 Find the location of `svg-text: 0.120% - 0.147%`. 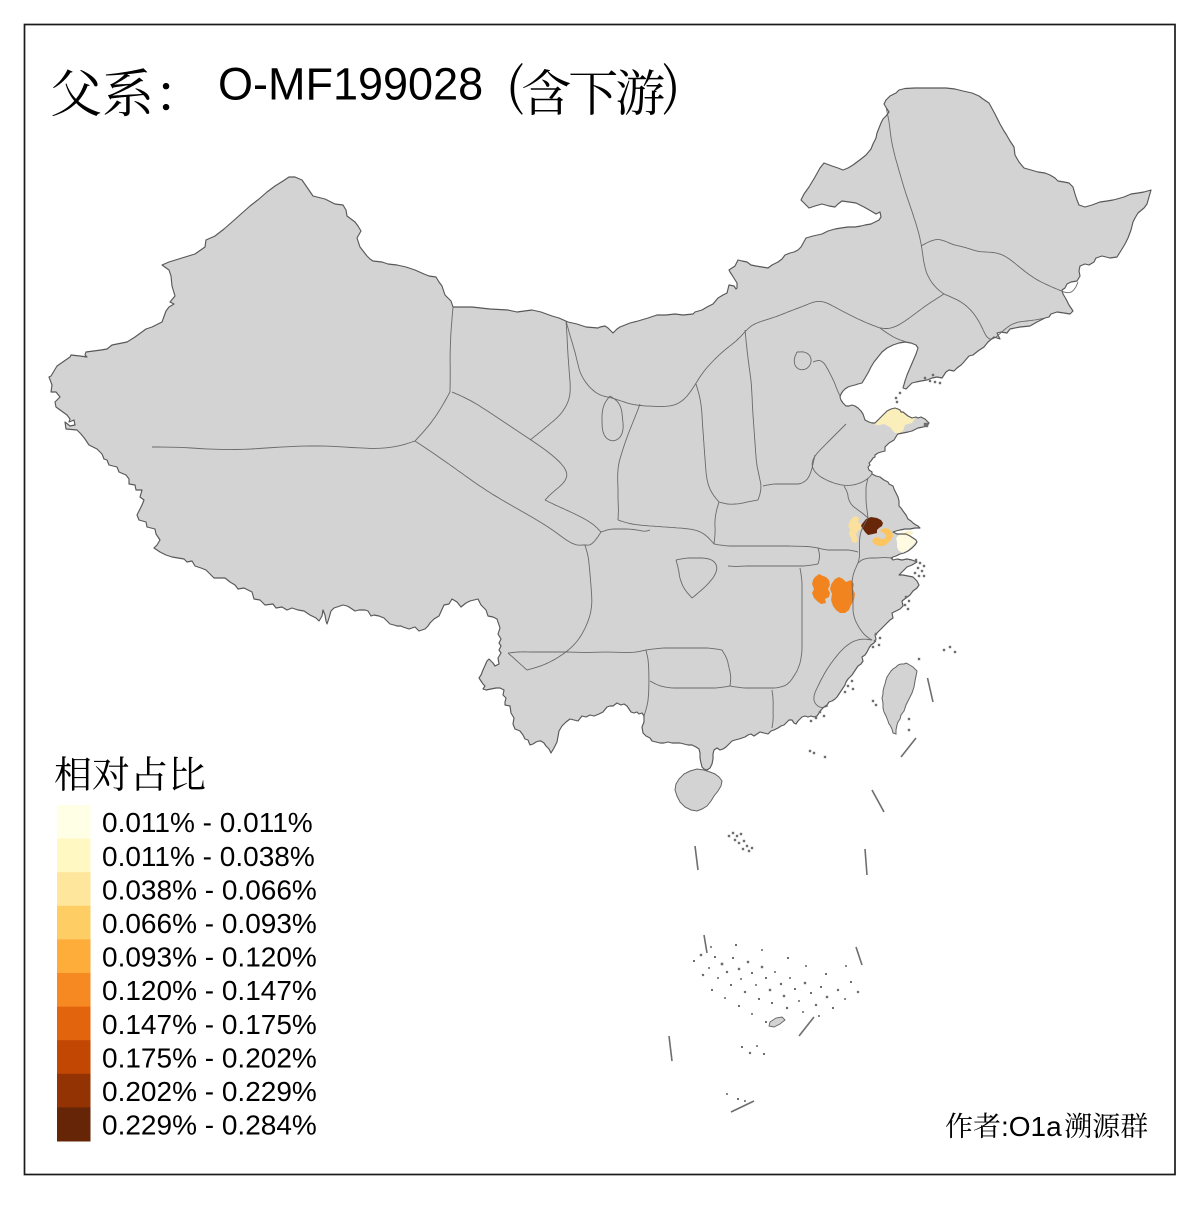

svg-text: 0.120% - 0.147% is located at coordinates (209, 990).